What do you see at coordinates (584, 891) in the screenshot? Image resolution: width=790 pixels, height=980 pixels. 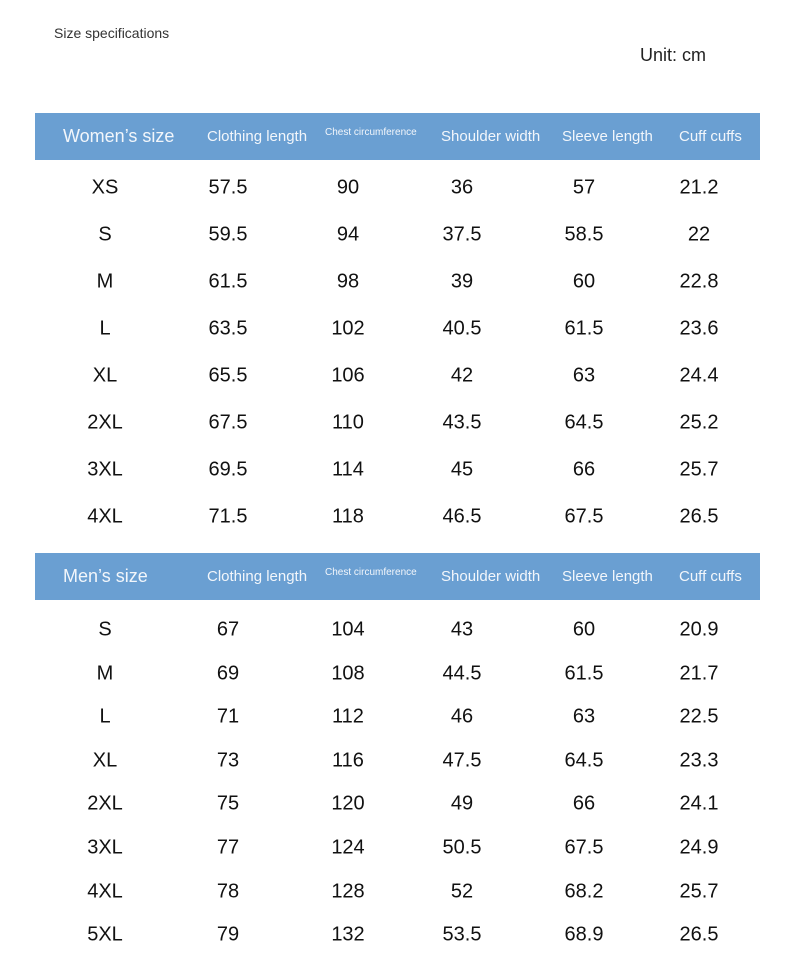 I see `table-cell: 68.2` at bounding box center [584, 891].